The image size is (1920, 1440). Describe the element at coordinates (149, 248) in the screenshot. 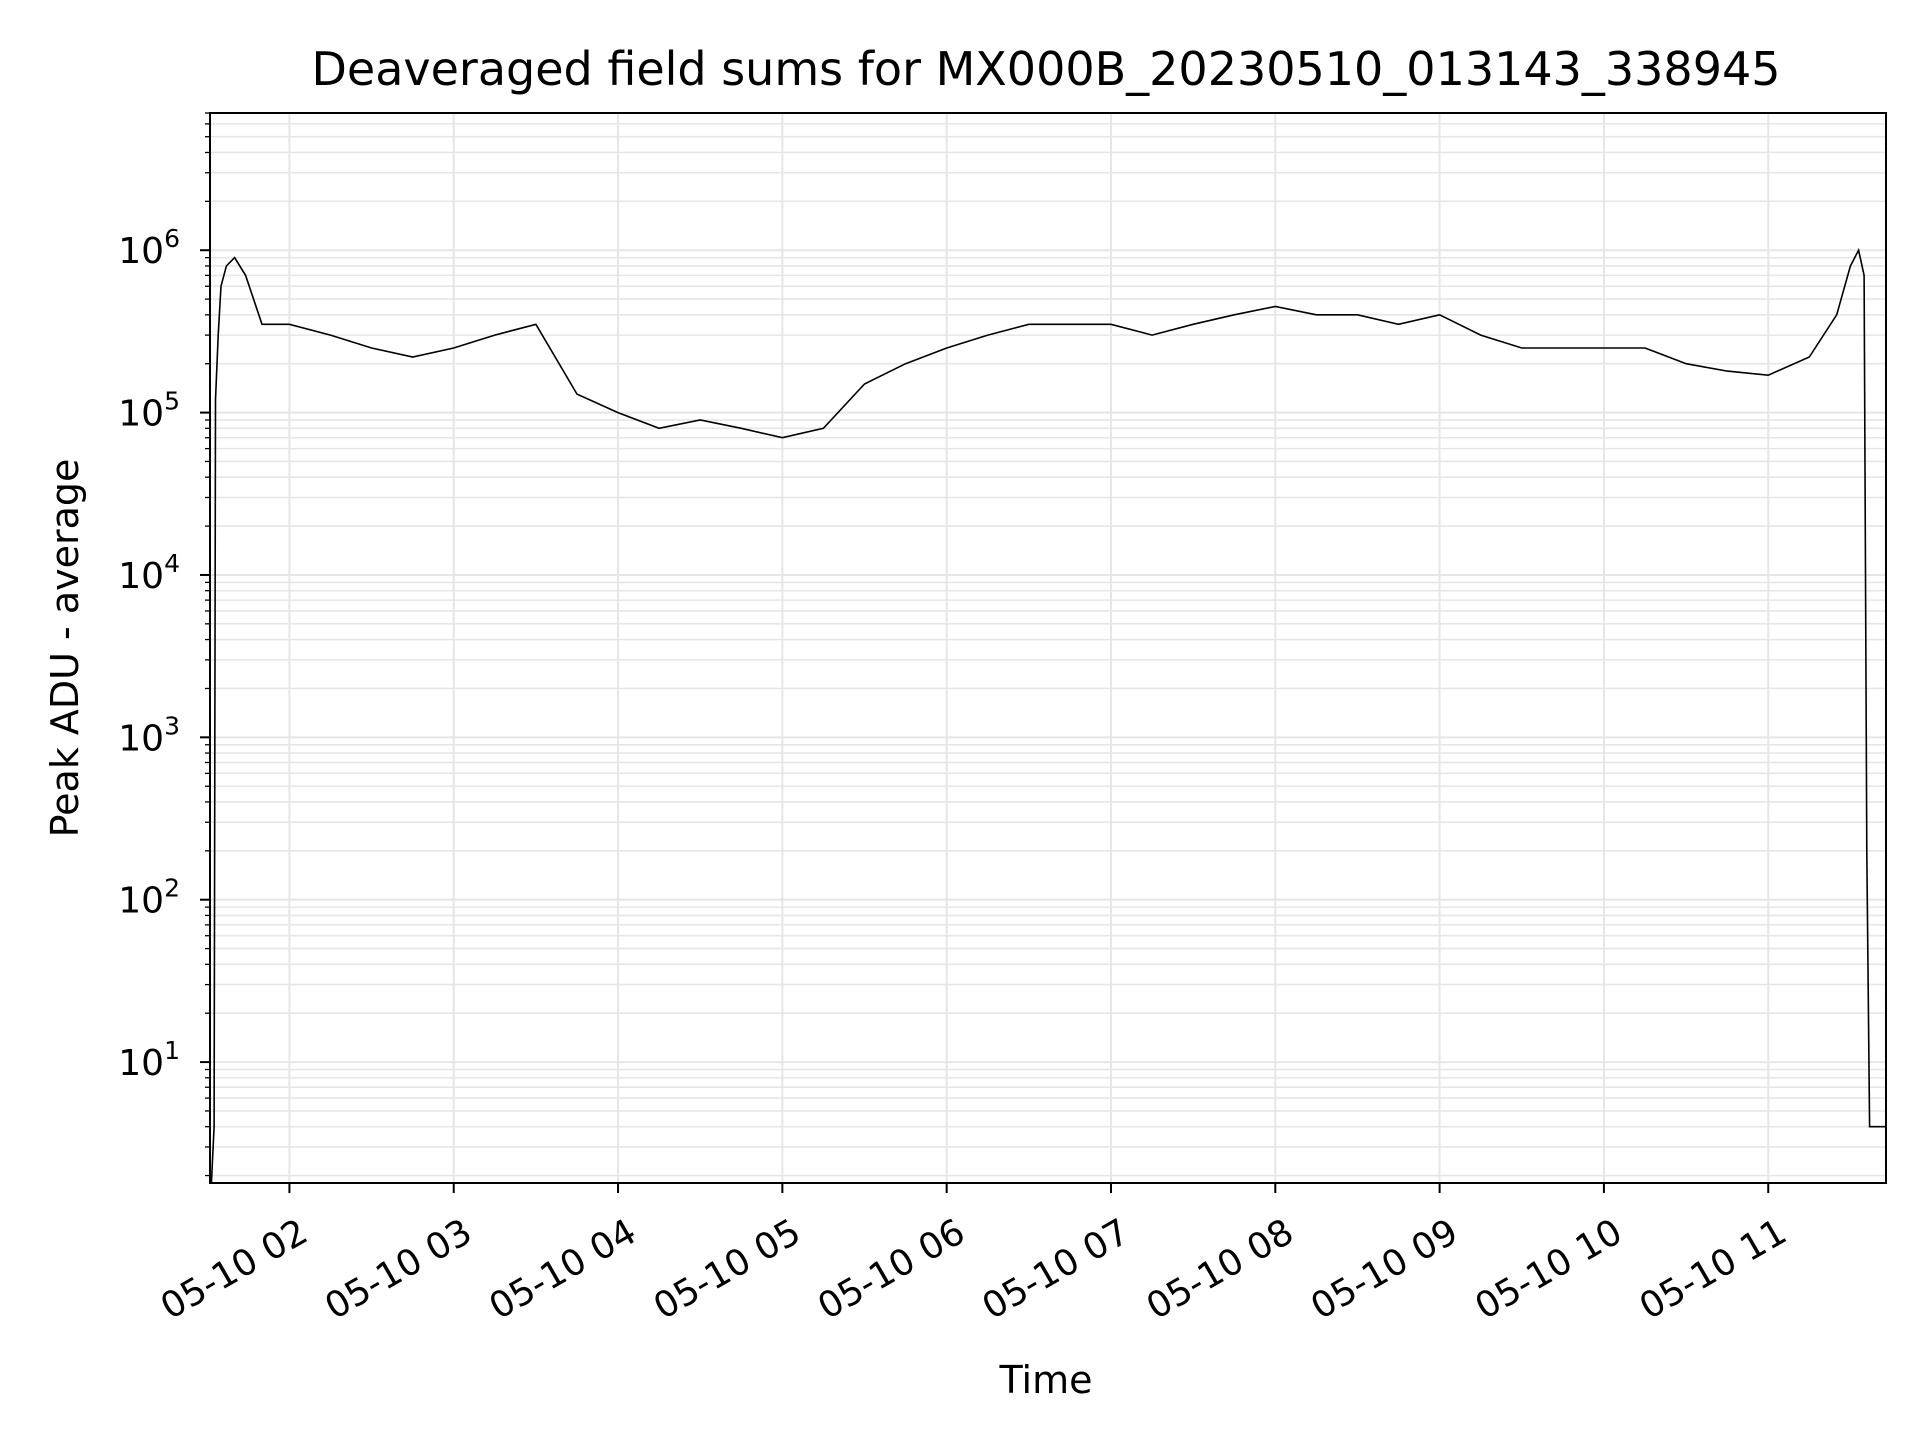

I see `y-tick-label: 10⁶` at that location.